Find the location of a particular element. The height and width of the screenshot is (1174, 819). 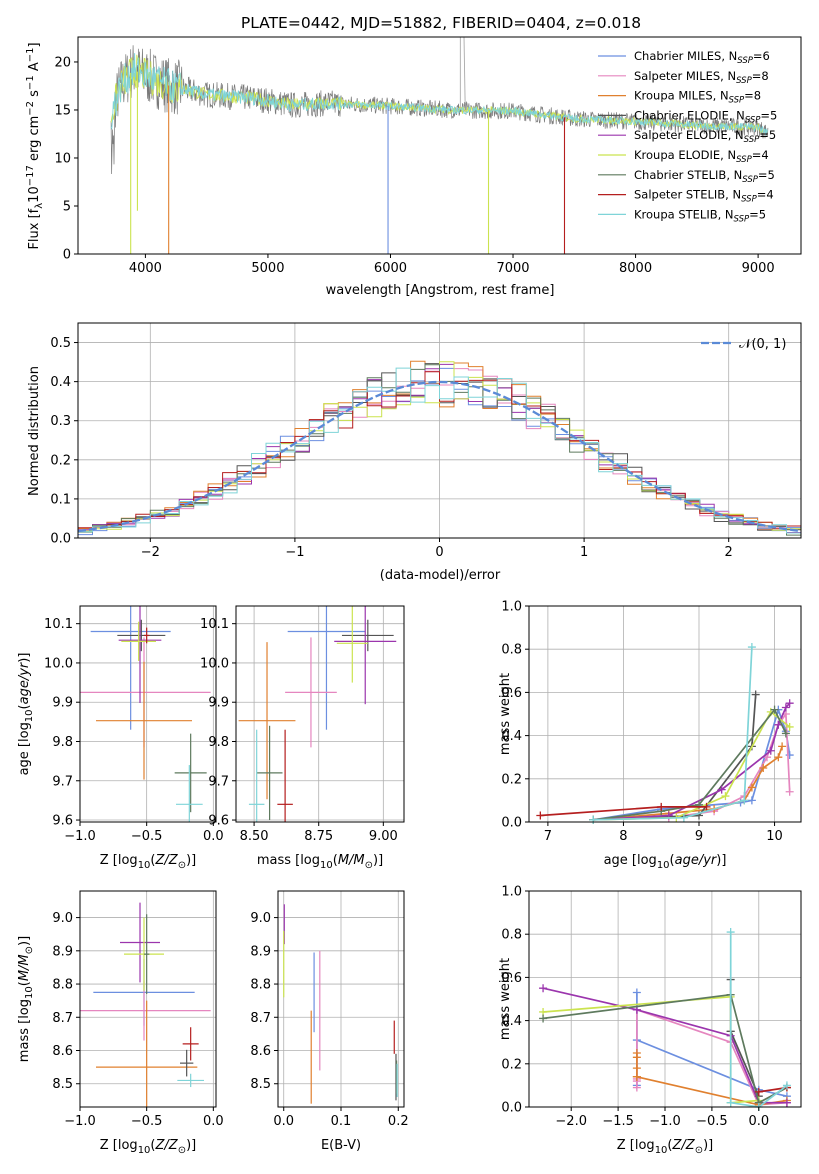

y-tick-label: 9.8 is located at coordinates (62, 742).